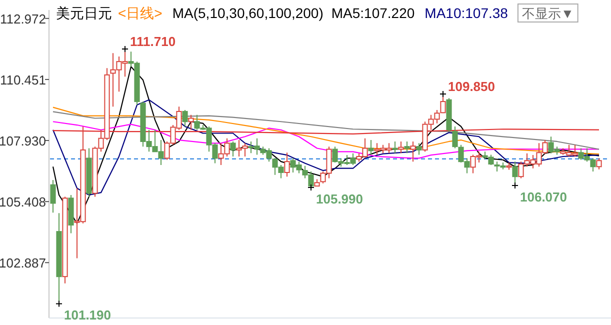 Image resolution: width=611 pixels, height=325 pixels. I want to click on annotation: 101.190, so click(87, 315).